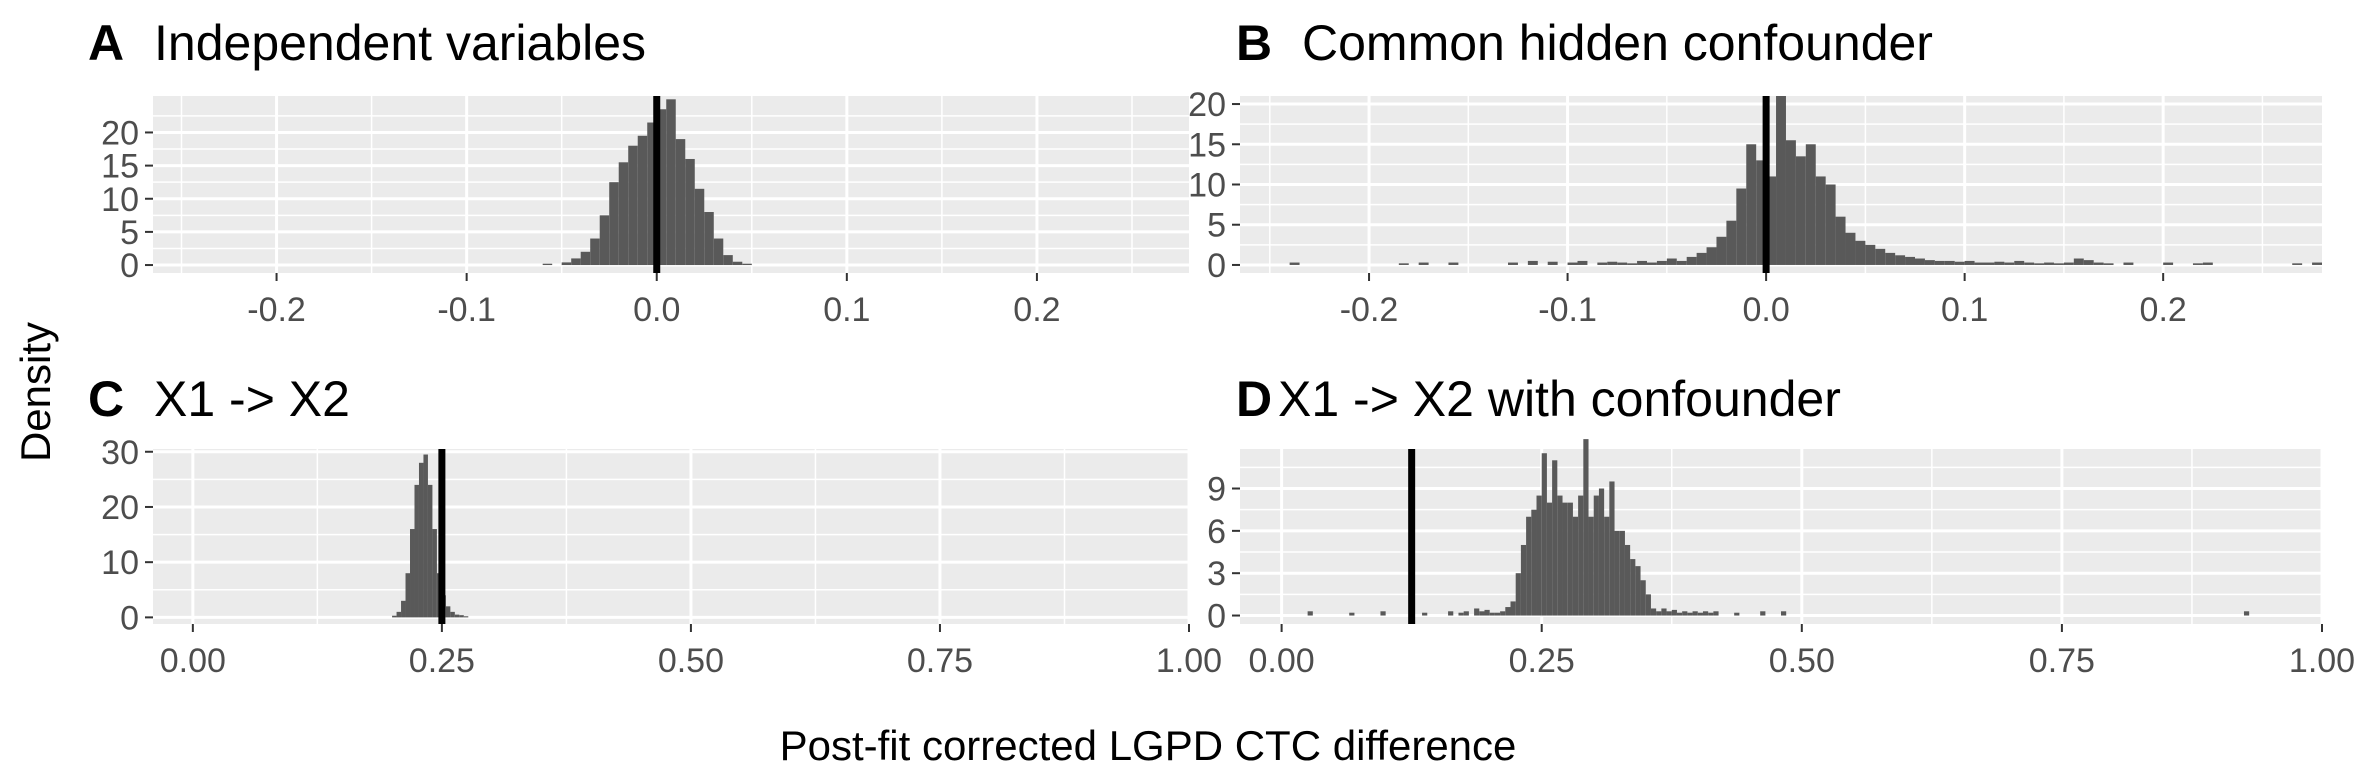 The width and height of the screenshot is (2362, 779). I want to click on y-tick-label: 5, so click(1216, 226).